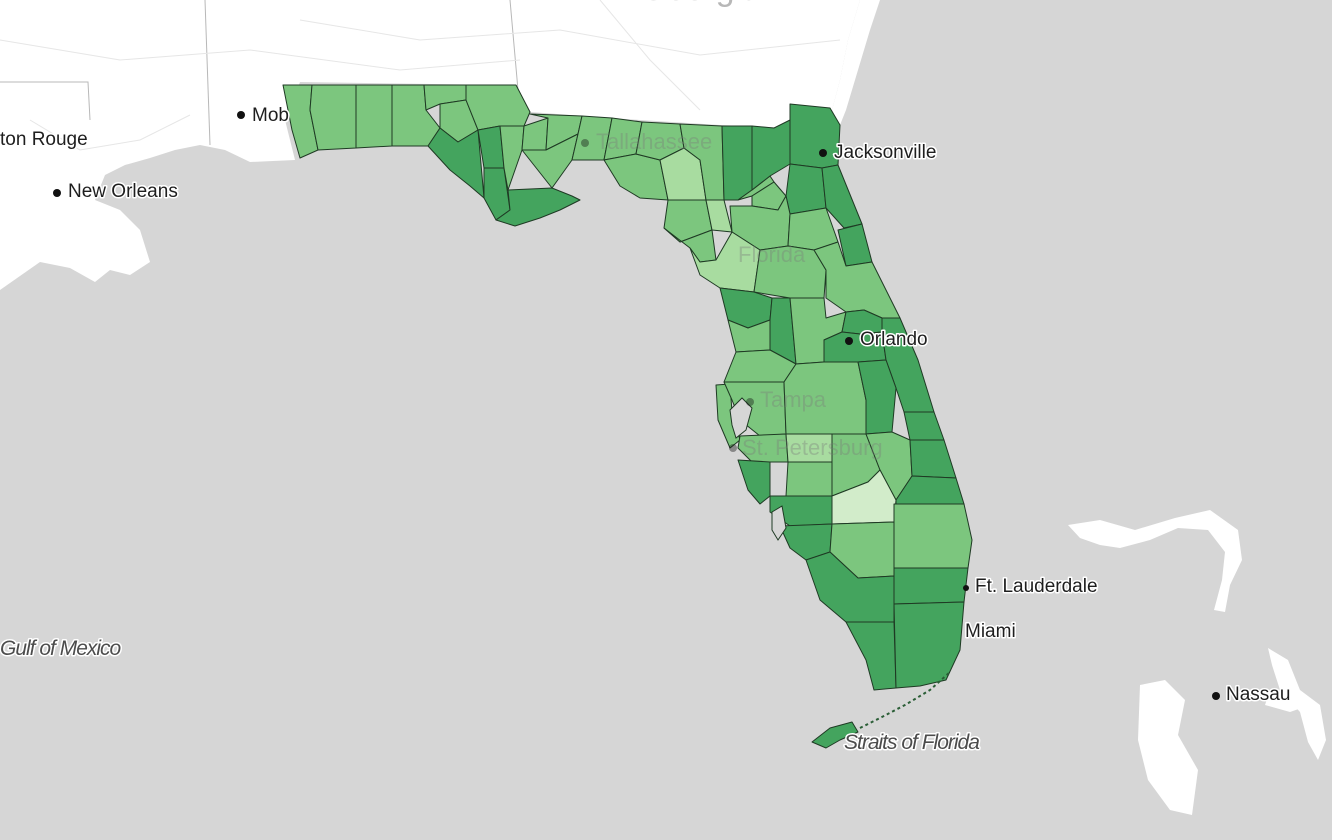  What do you see at coordinates (374, 116) in the screenshot?
I see `county-okaloosa` at bounding box center [374, 116].